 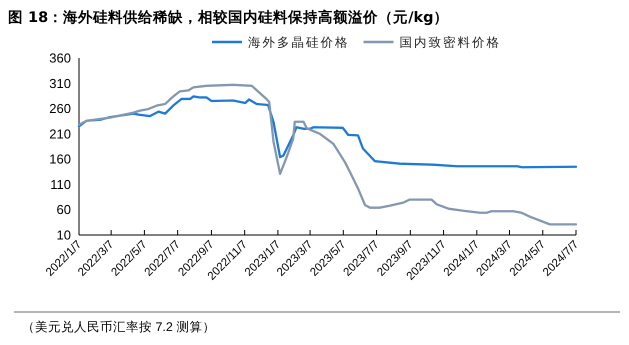 What do you see at coordinates (60, 58) in the screenshot?
I see `y-tick-label: 360` at bounding box center [60, 58].